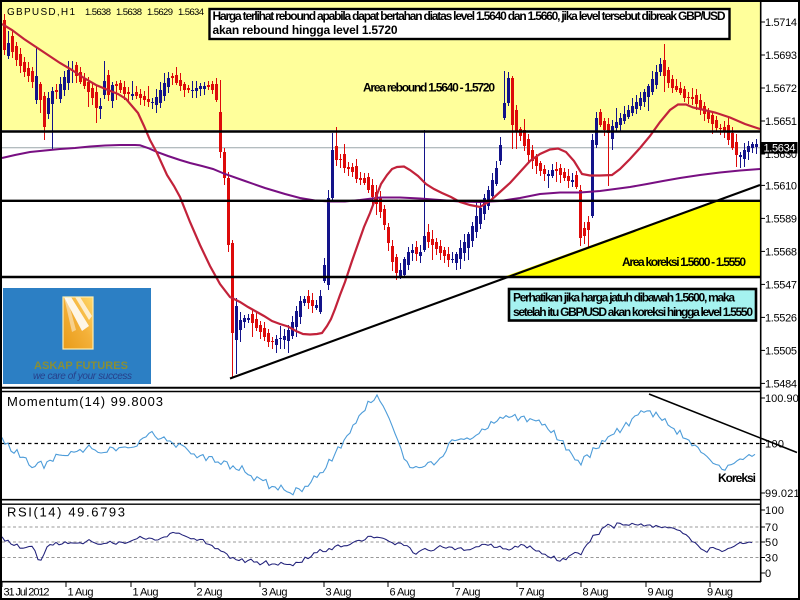 Image resolution: width=800 pixels, height=600 pixels. What do you see at coordinates (737, 478) in the screenshot?
I see `svg-text: Koreksi` at bounding box center [737, 478].